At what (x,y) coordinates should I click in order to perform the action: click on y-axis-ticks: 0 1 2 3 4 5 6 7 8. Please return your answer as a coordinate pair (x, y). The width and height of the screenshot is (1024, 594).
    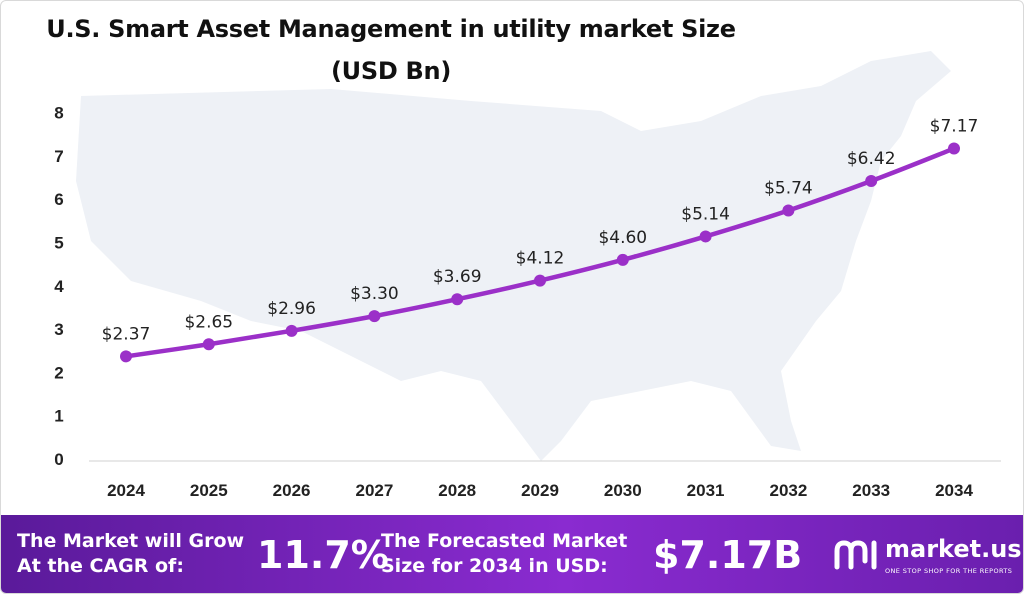
    Looking at the image, I should click on (59, 286).